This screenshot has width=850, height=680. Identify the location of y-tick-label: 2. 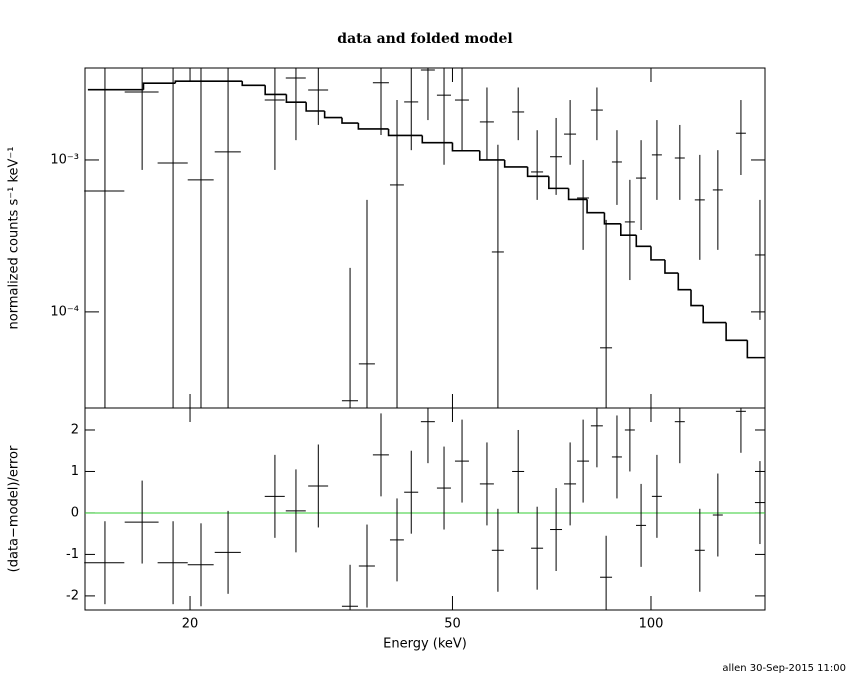
(75, 429).